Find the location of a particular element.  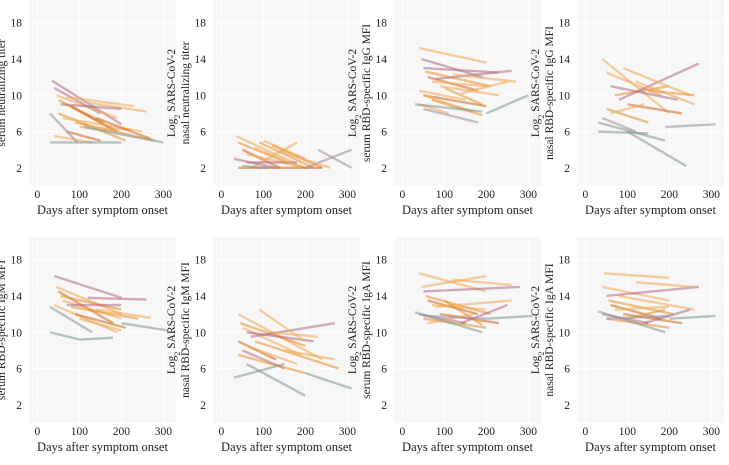

y-axis-title-line2: serum RBD-specific IgG MFI is located at coordinates (367, 93).